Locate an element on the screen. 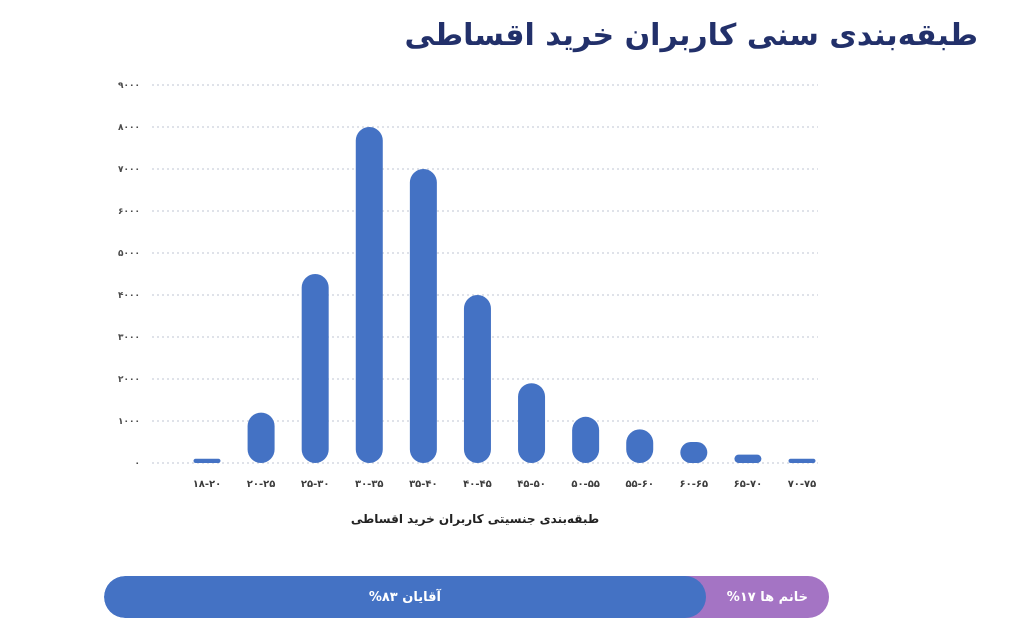 Image resolution: width=1024 pixels, height=636 pixels. x-tick-label: ۴۵-۵۰ is located at coordinates (531, 484).